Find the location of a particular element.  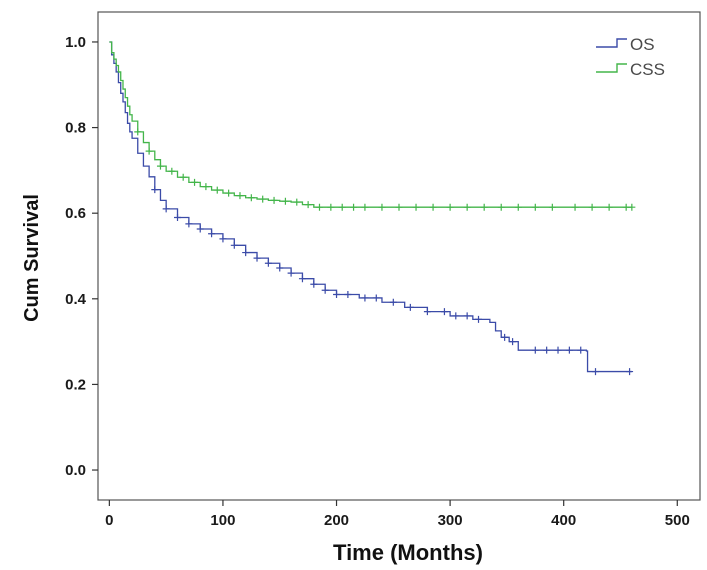

y-axis-title: Cum Survival is located at coordinates (32, 258).